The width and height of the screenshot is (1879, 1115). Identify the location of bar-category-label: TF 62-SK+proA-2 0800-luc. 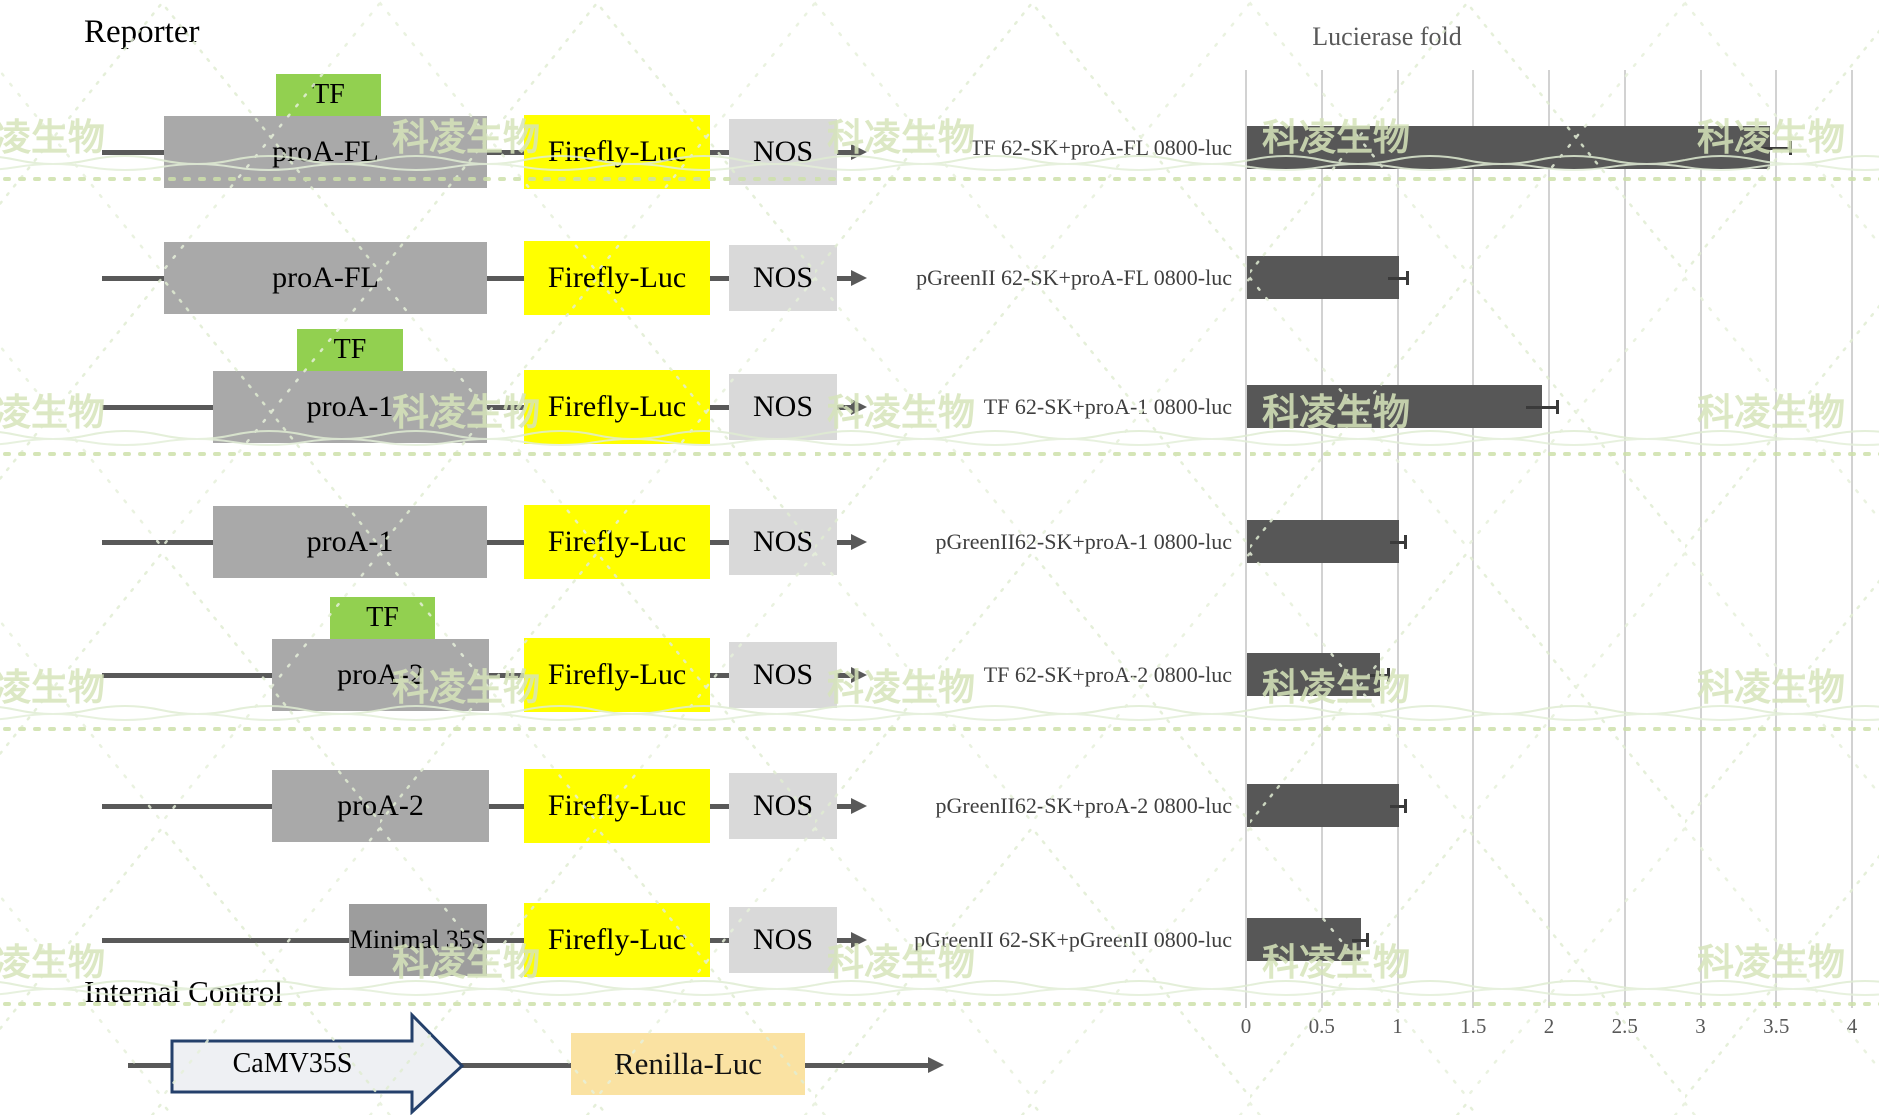
(1107, 674).